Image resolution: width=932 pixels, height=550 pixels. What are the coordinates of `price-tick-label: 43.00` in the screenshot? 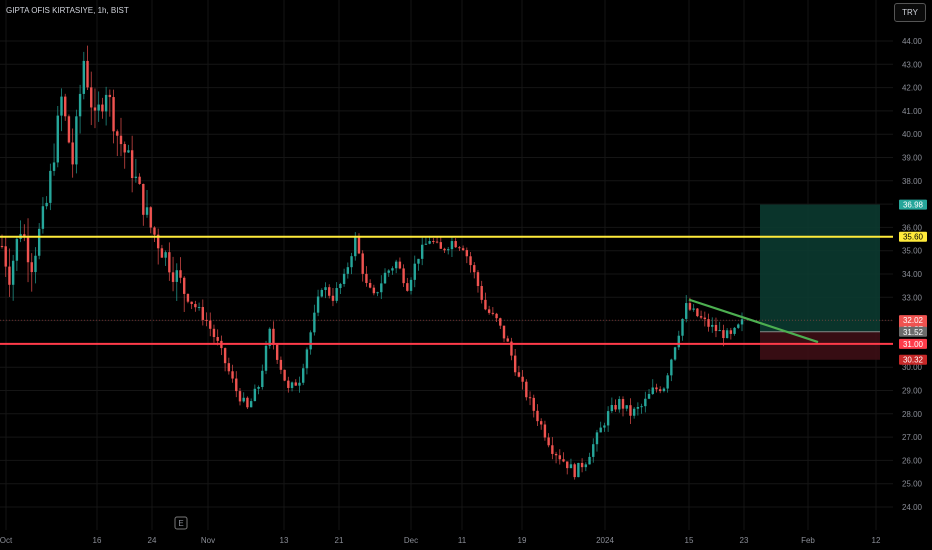 It's located at (912, 64).